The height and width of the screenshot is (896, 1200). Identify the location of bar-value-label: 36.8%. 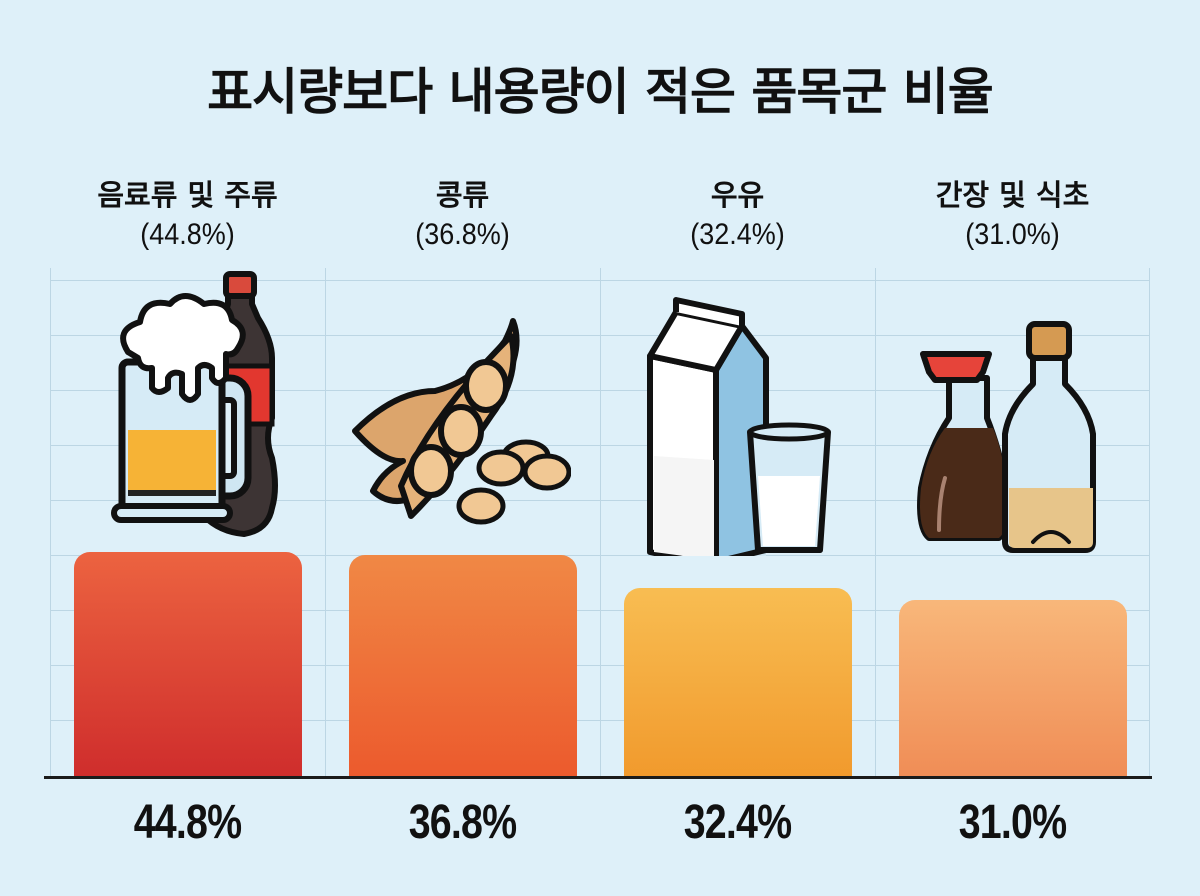
(462, 822).